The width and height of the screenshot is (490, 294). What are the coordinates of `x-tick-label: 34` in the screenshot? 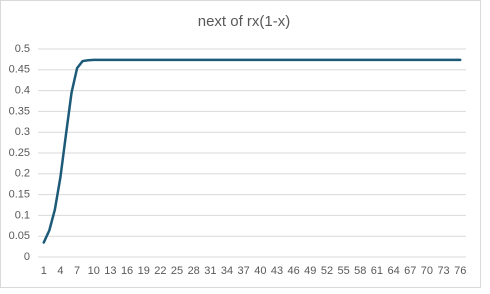 It's located at (227, 271).